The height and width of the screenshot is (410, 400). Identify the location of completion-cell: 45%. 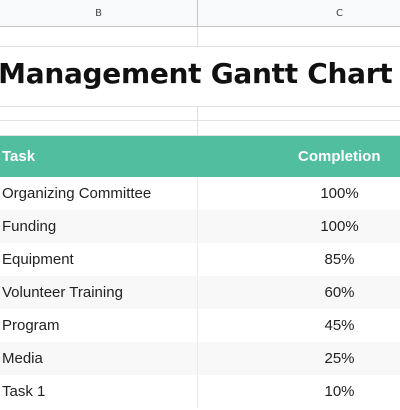
(339, 325).